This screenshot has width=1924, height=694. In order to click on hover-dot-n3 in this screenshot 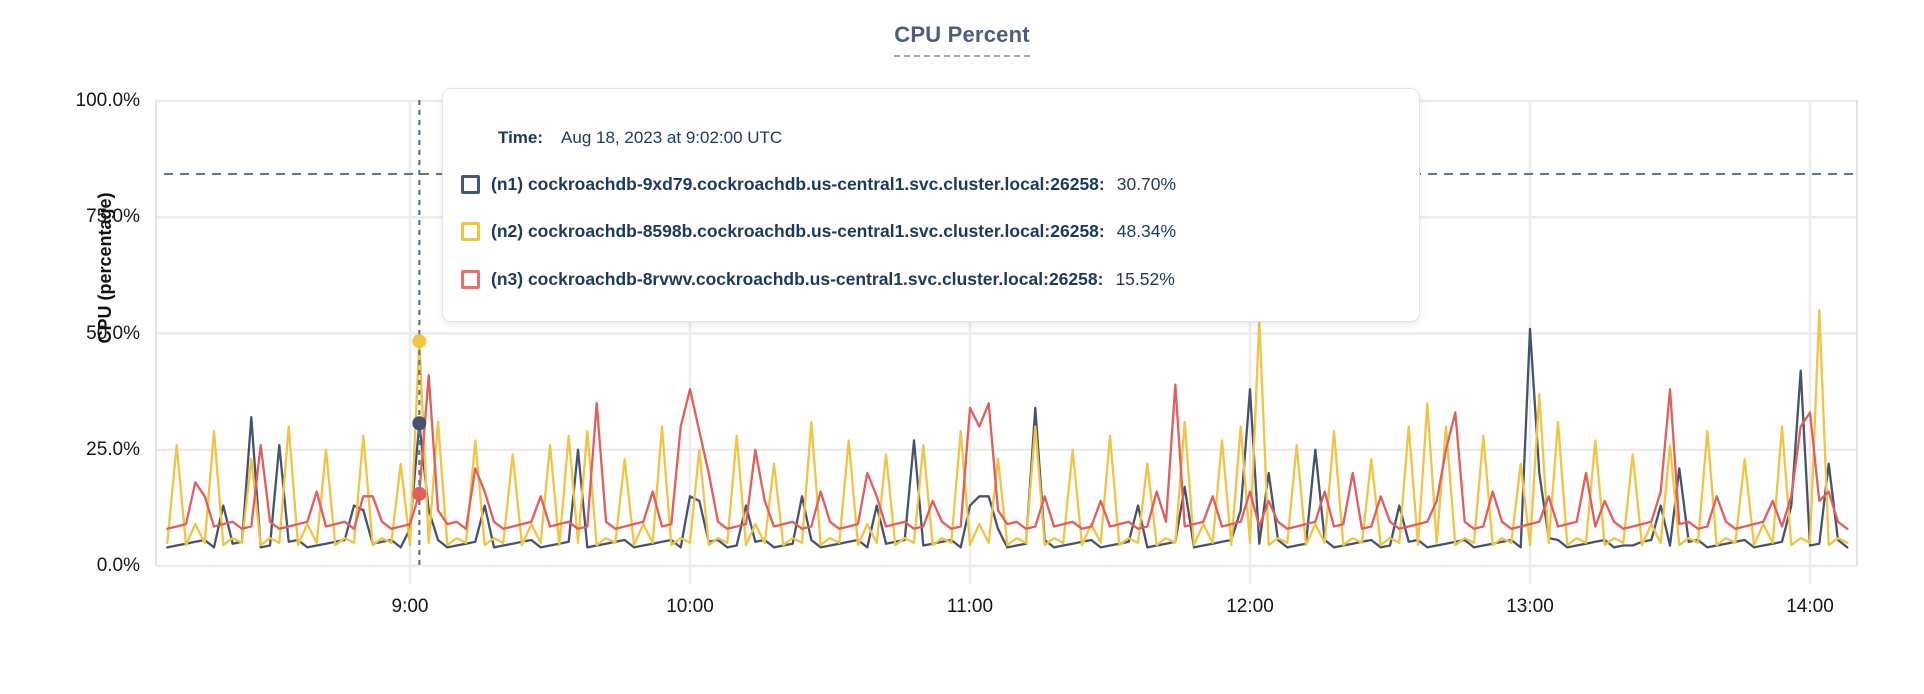, I will do `click(419, 493)`.